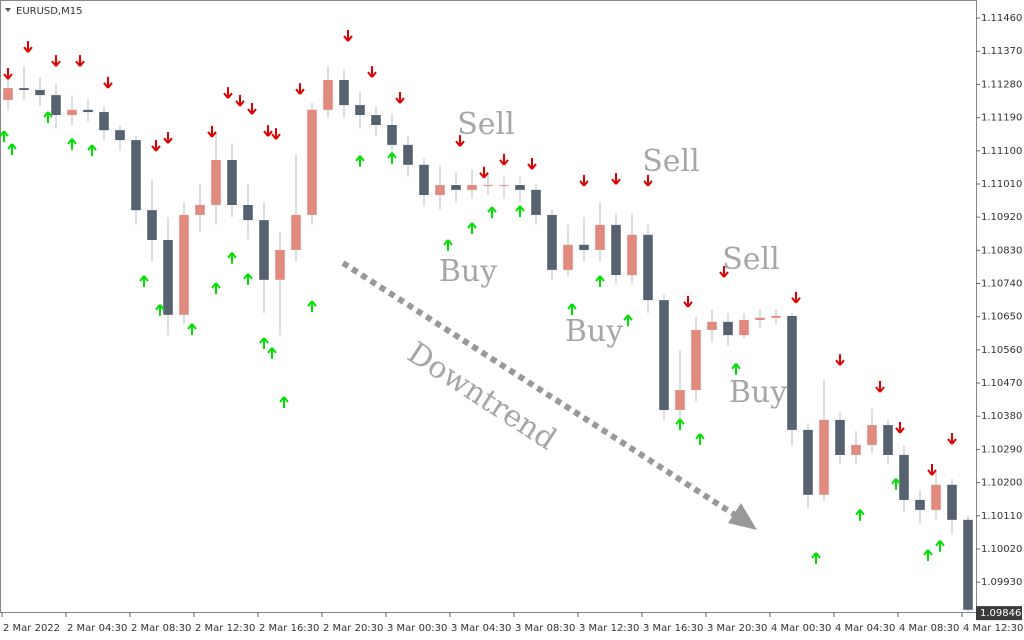  What do you see at coordinates (929, 628) in the screenshot?
I see `x-tick-label: 4 Mar 08:30` at bounding box center [929, 628].